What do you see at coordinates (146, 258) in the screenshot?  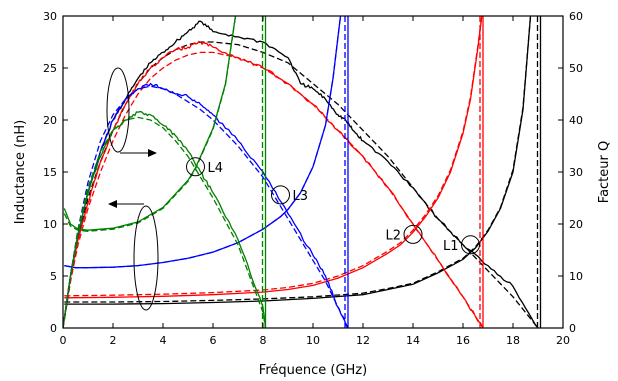 I see `inductance-group-ellipse` at bounding box center [146, 258].